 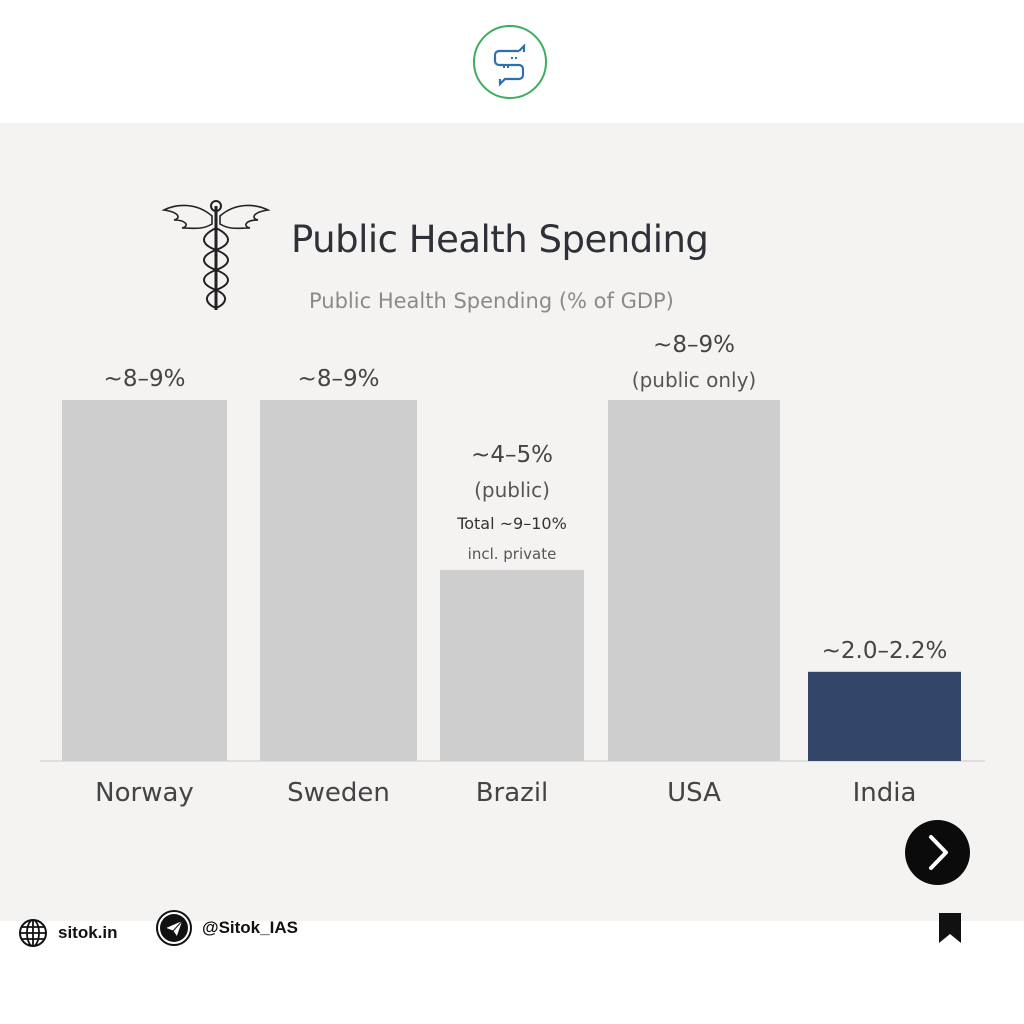 I want to click on website-link: sitok.in, so click(x=68, y=933).